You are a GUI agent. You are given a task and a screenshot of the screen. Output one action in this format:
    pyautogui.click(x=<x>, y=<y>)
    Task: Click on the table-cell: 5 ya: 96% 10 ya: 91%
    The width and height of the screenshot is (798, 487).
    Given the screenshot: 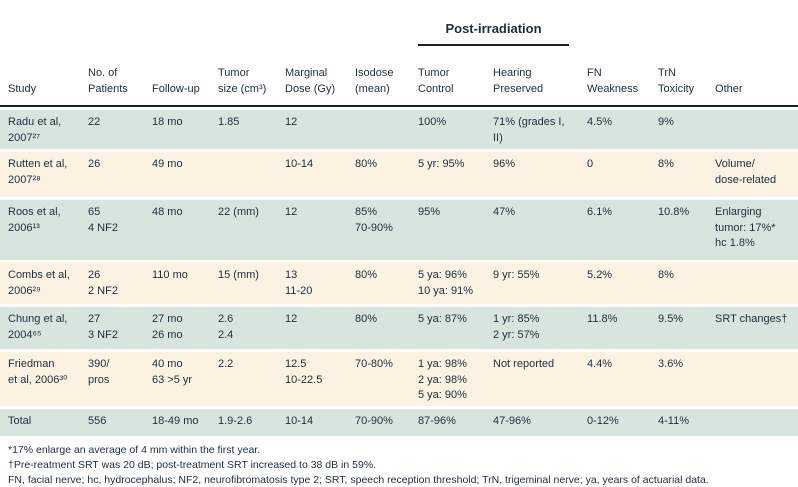 What is the action you would take?
    pyautogui.click(x=455, y=281)
    